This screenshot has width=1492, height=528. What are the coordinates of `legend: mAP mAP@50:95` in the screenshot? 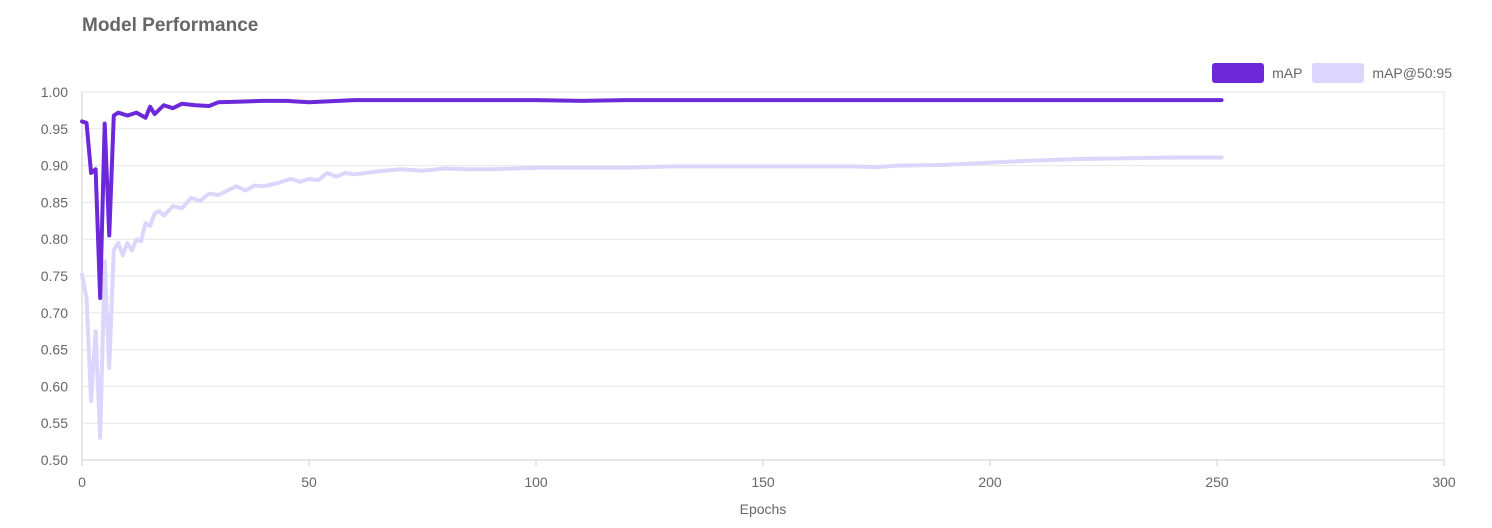 It's located at (1332, 73).